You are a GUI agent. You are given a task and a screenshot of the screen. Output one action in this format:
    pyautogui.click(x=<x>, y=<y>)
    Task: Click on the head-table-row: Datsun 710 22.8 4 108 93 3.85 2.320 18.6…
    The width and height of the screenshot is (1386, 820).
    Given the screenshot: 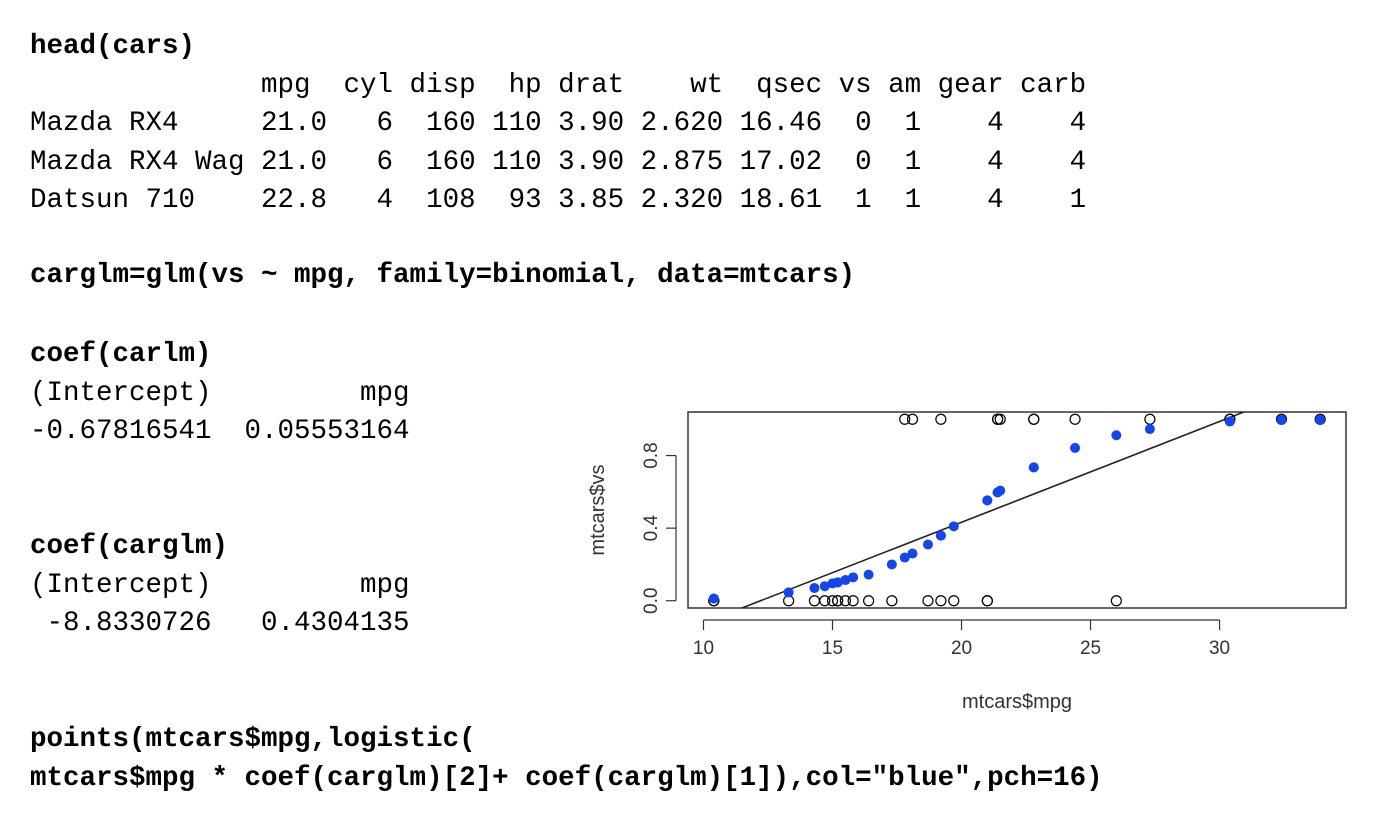 What is the action you would take?
    pyautogui.click(x=558, y=200)
    